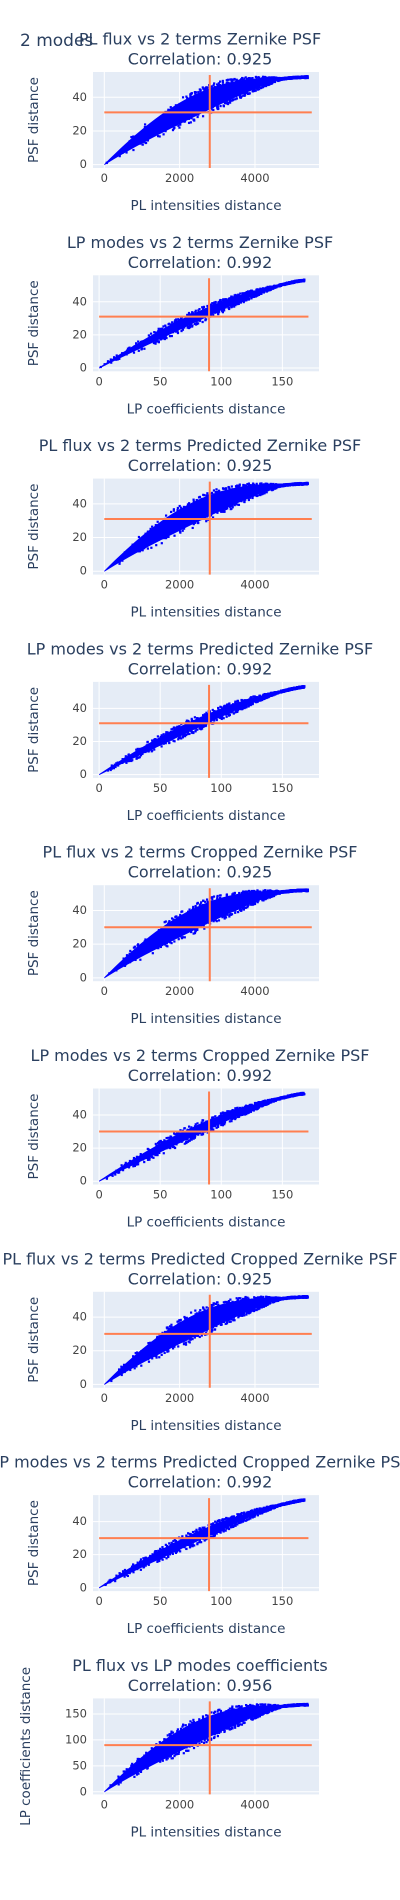 This screenshot has height=1900, width=400. Describe the element at coordinates (202, 730) in the screenshot. I see `scatter-points` at that location.